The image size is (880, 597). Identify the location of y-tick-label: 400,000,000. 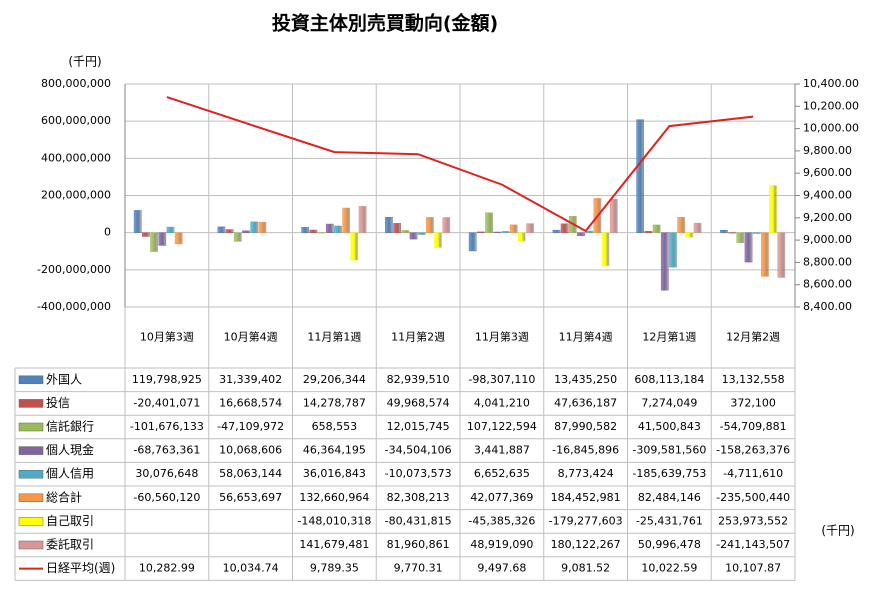
(76, 157).